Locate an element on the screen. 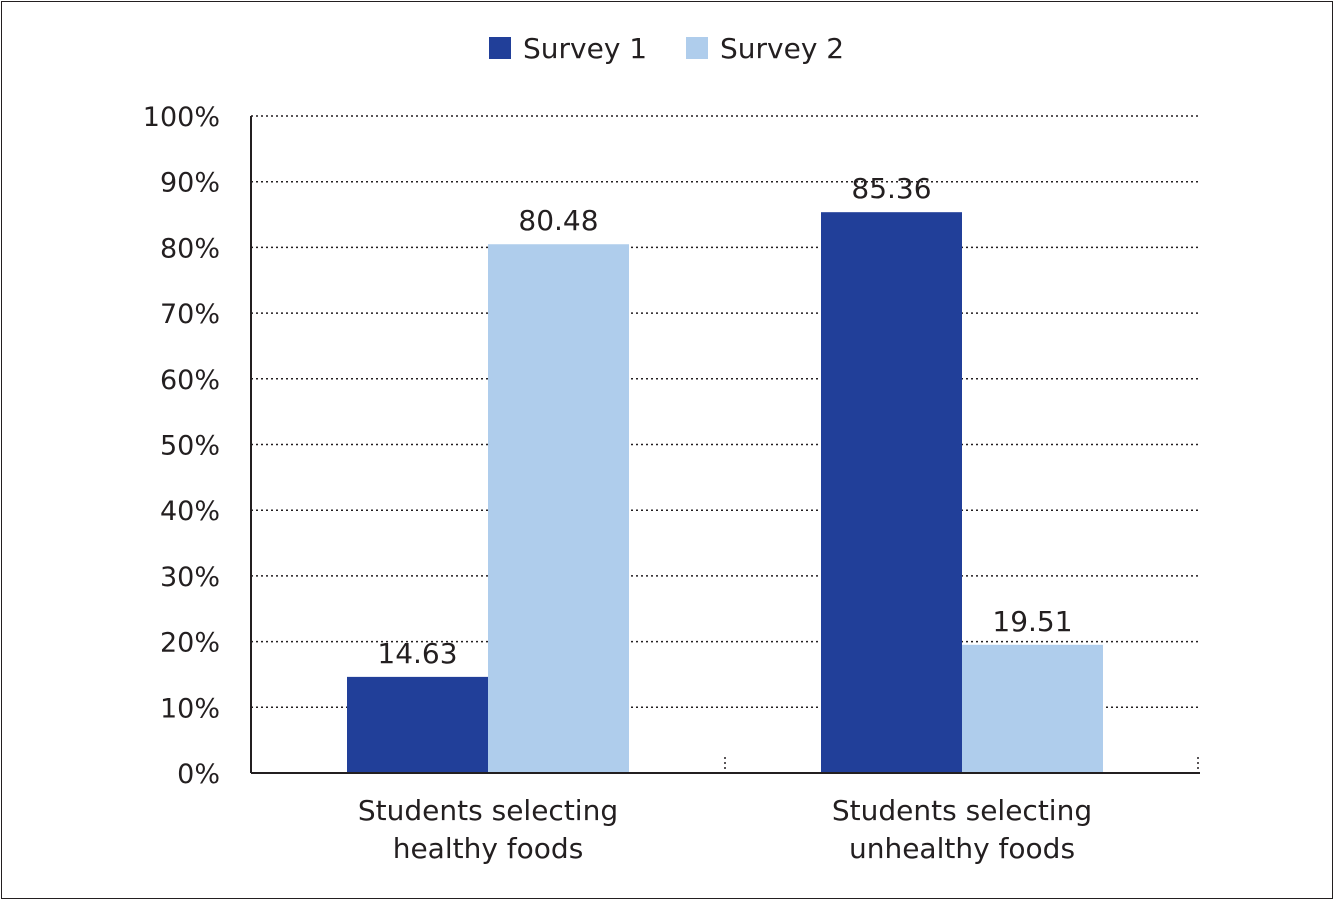 This screenshot has width=1336, height=905. y-tick-label: 0% is located at coordinates (198, 774).